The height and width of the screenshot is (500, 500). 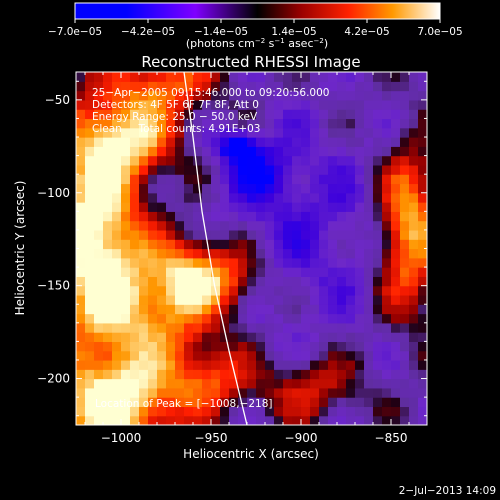 What do you see at coordinates (257, 11) in the screenshot?
I see `colorbar` at bounding box center [257, 11].